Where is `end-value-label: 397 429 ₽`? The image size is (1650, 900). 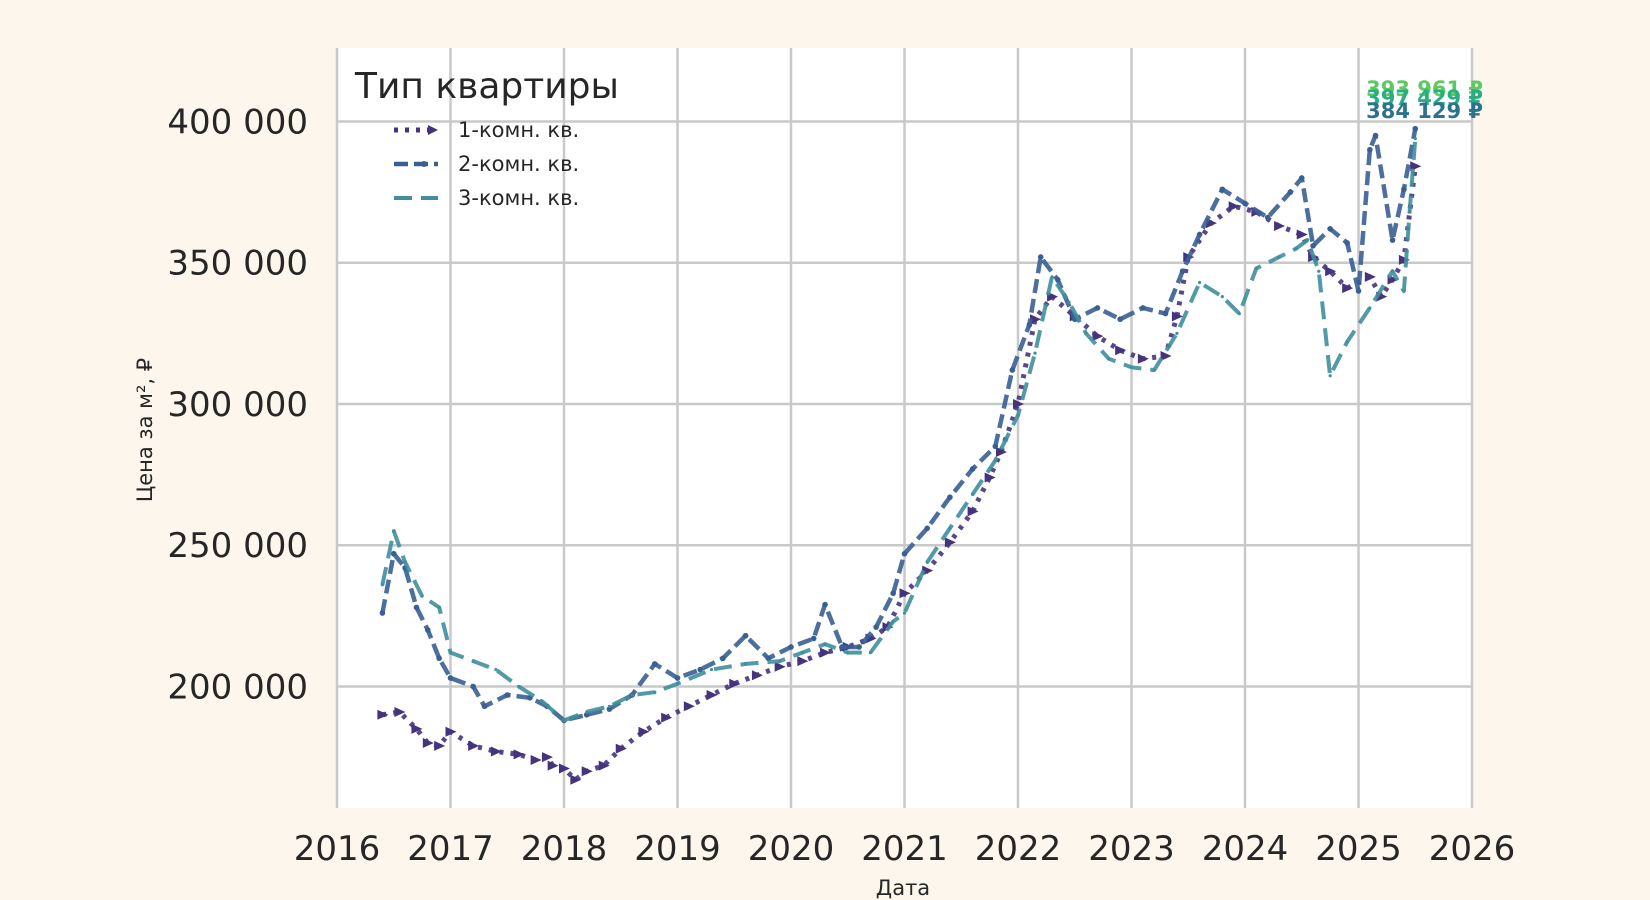
end-value-label: 397 429 ₽ is located at coordinates (1424, 98).